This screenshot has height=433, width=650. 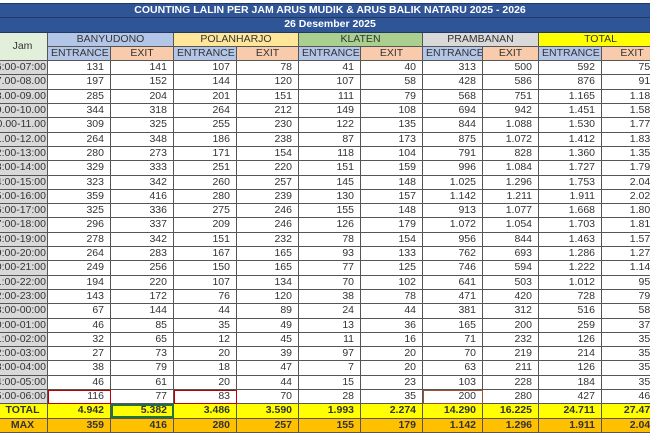 What do you see at coordinates (267, 397) in the screenshot?
I see `count-cell: 70` at bounding box center [267, 397].